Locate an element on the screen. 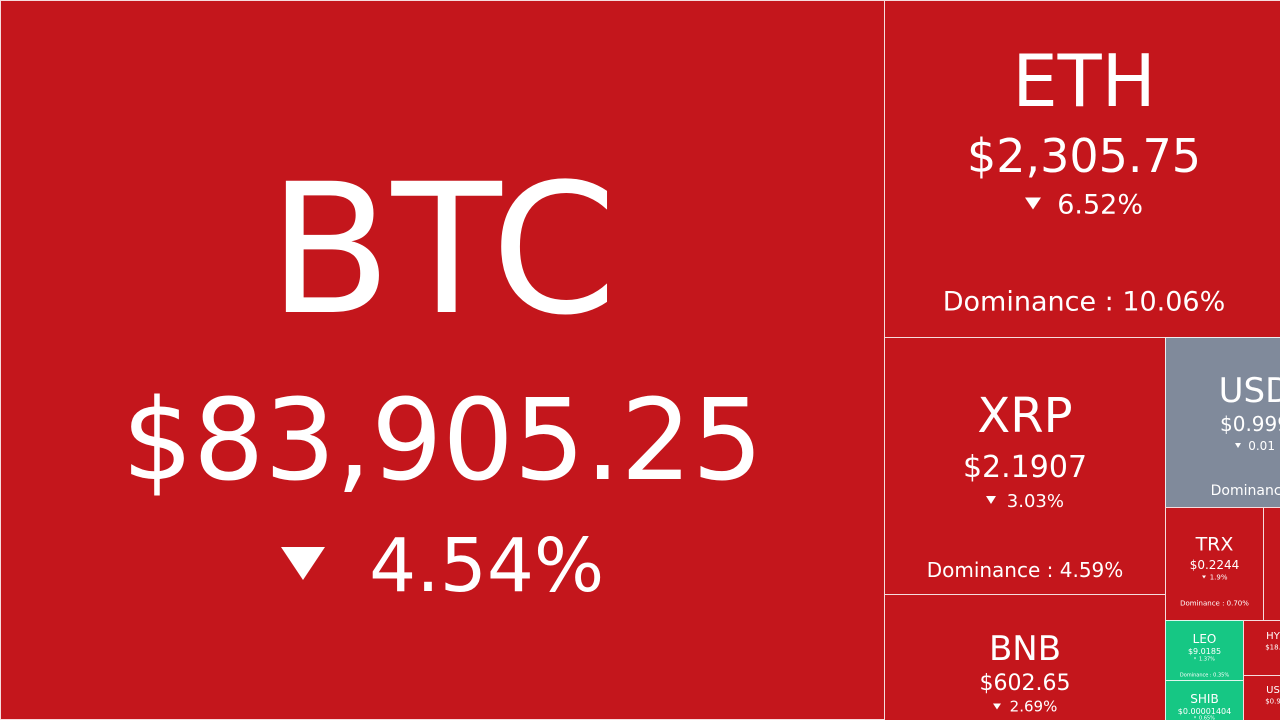 The width and height of the screenshot is (1280, 720). coin-symbol: US is located at coordinates (1262, 691).